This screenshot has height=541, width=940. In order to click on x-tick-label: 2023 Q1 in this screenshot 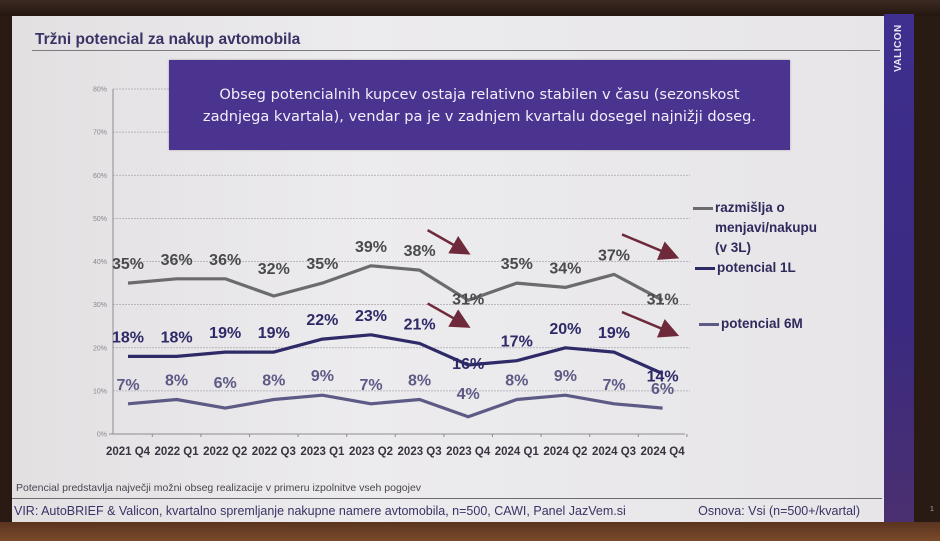, I will do `click(322, 452)`.